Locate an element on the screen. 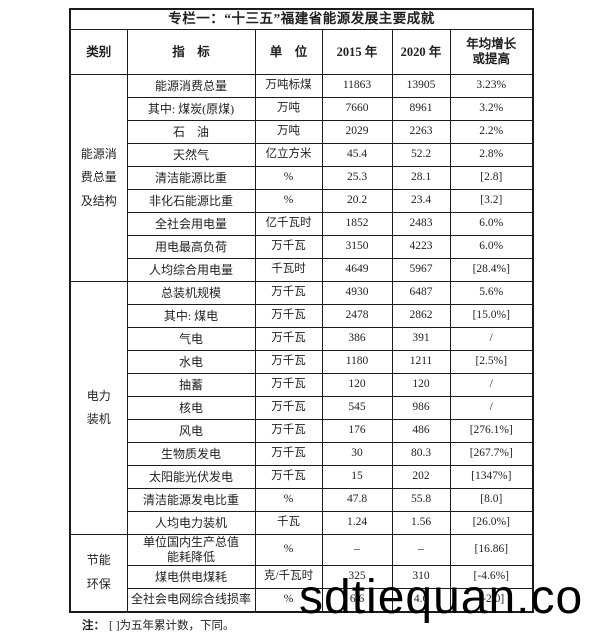  value-2015-cell: 3150 is located at coordinates (357, 247).